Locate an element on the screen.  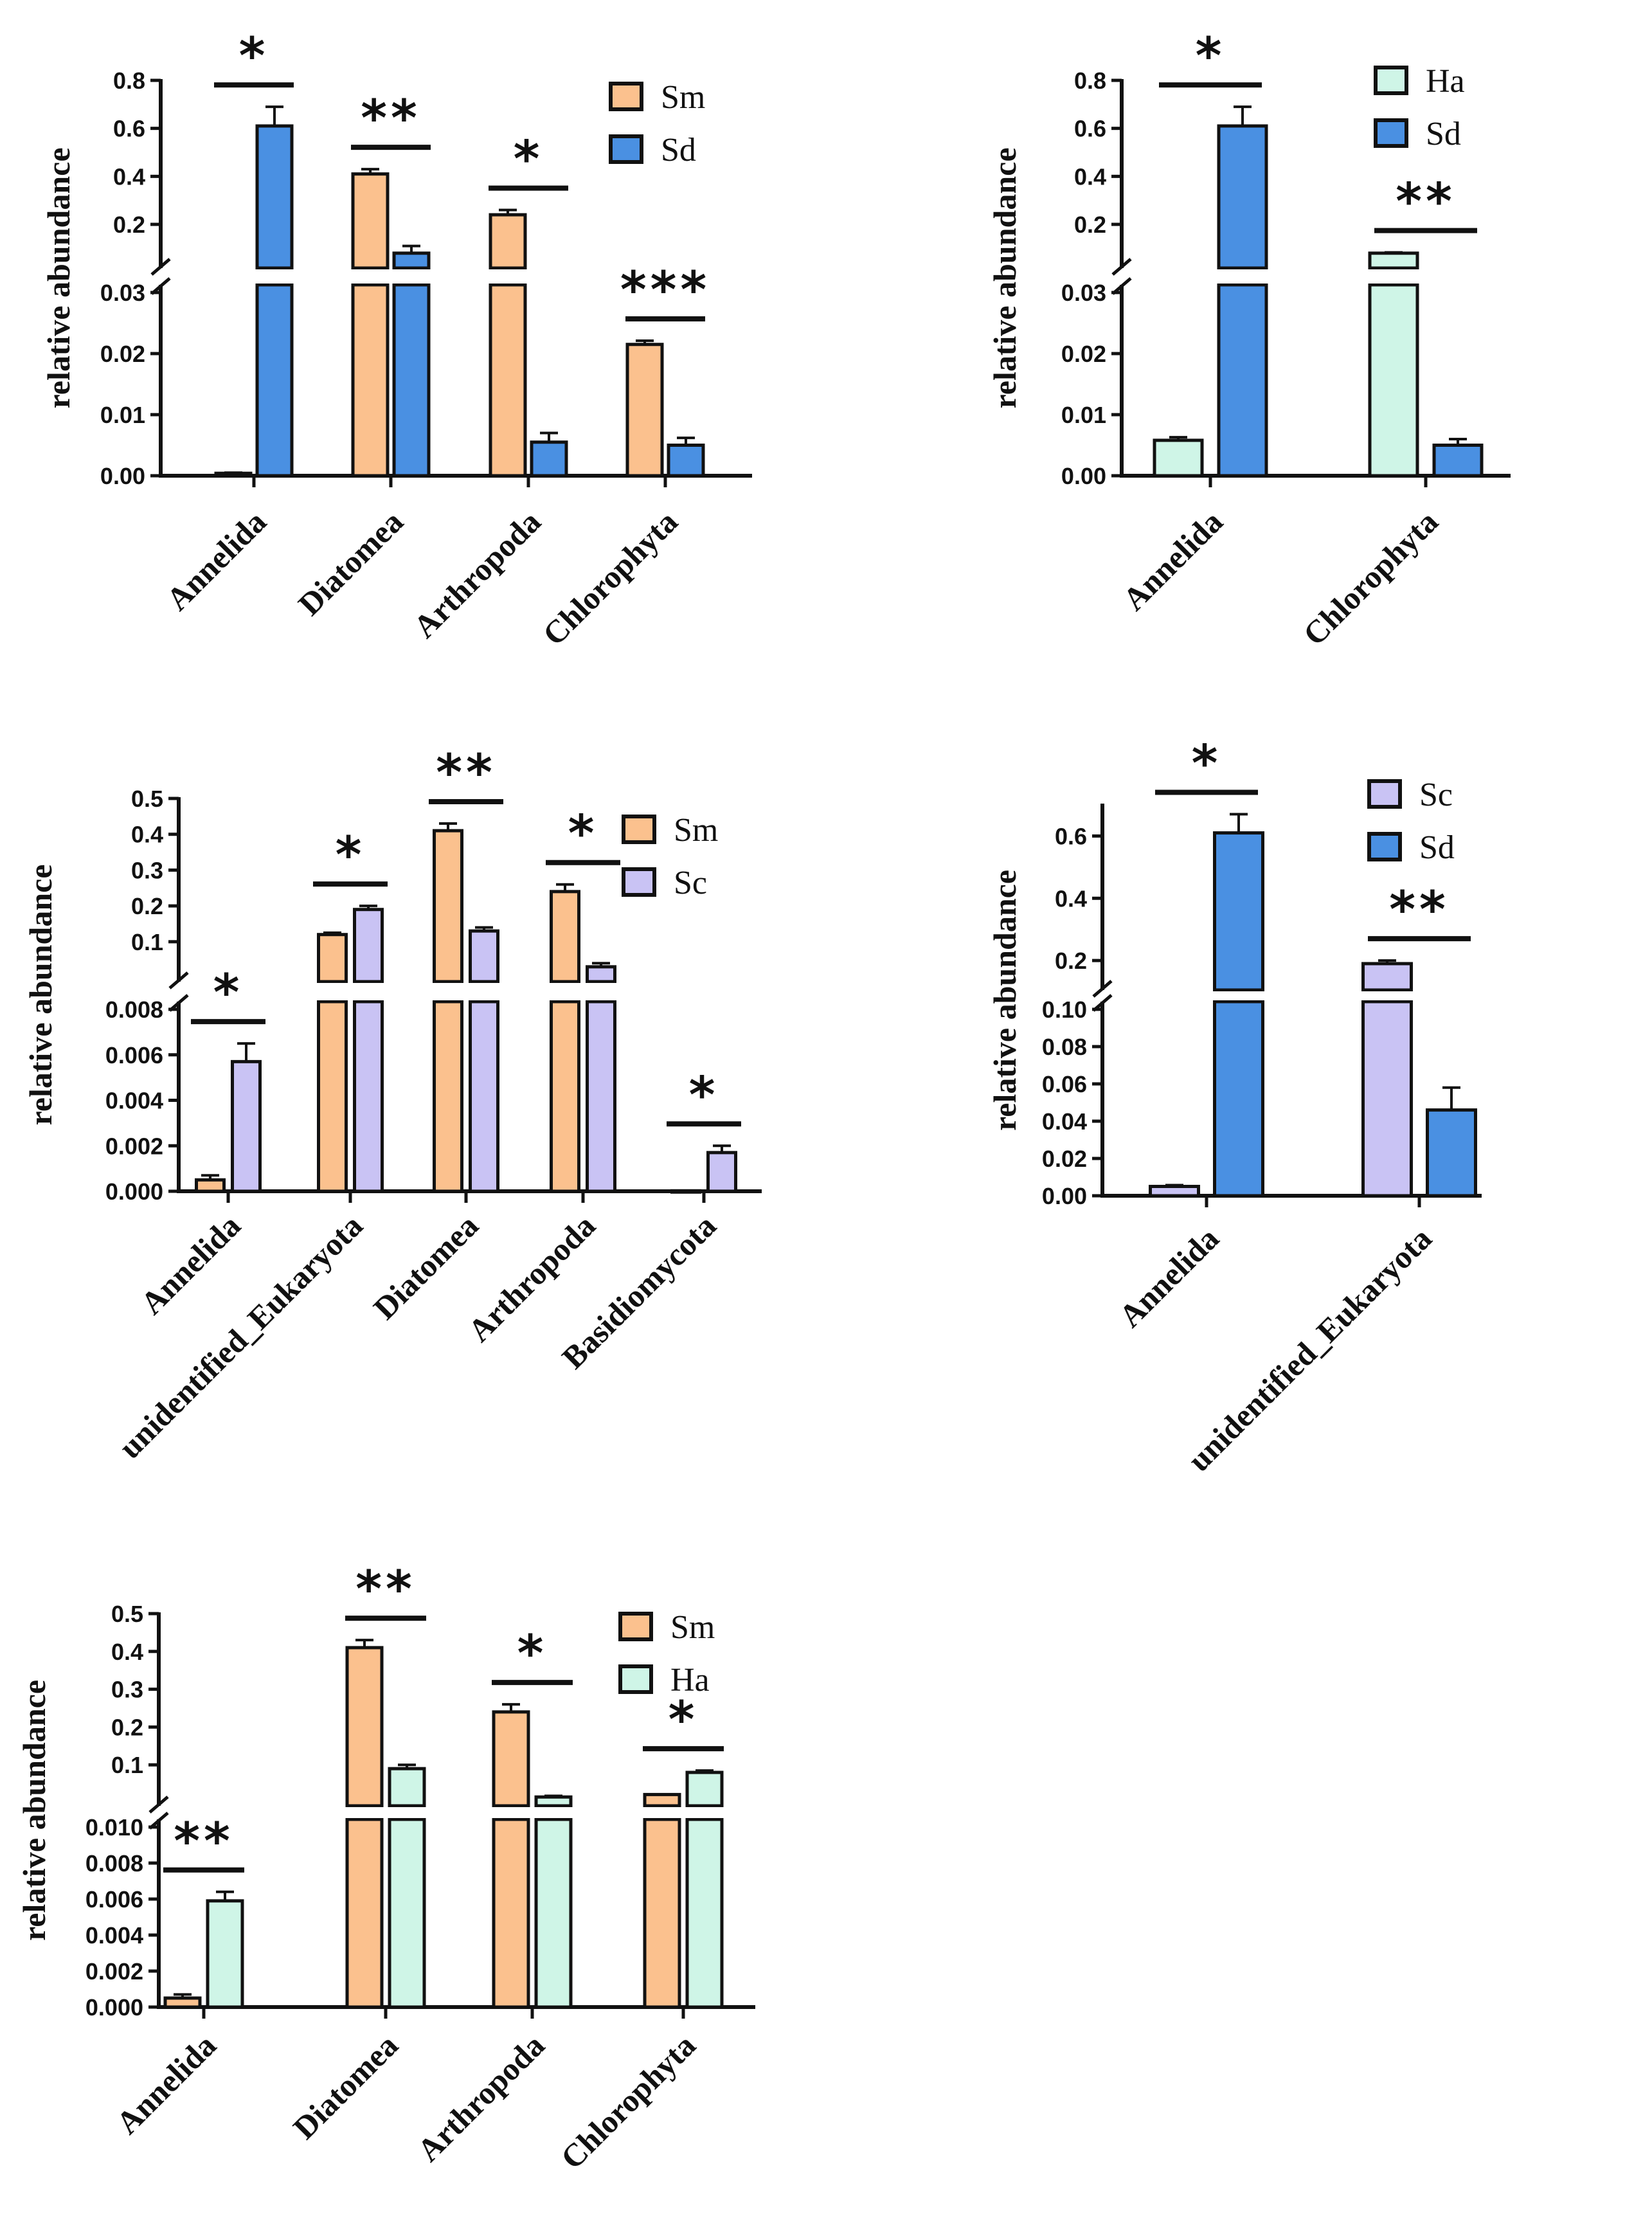
y-tick-label: 0.2 is located at coordinates (127, 1727).